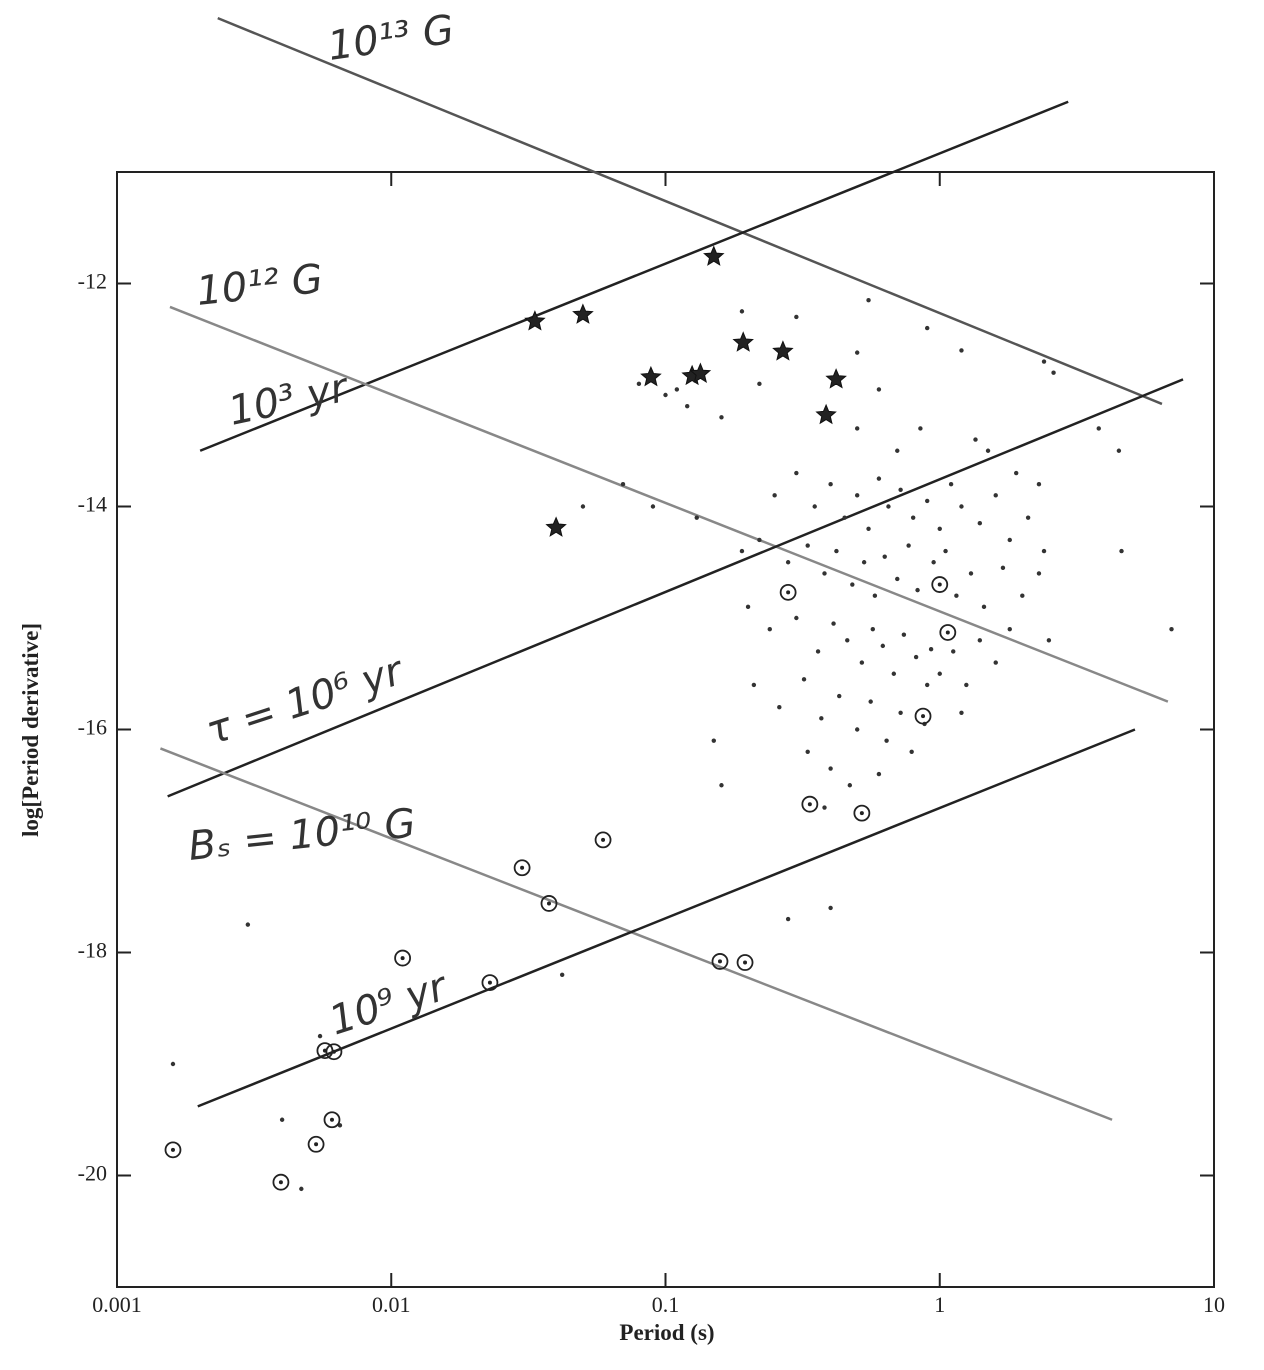  Describe the element at coordinates (92, 1173) in the screenshot. I see `y-tick-label: -20` at that location.